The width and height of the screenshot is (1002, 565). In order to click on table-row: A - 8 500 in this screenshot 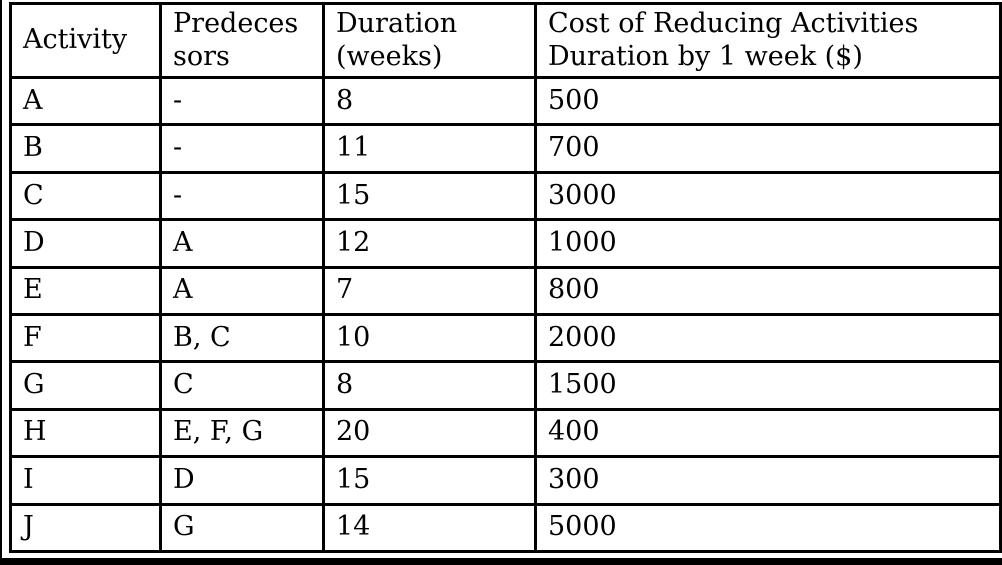, I will do `click(505, 101)`.